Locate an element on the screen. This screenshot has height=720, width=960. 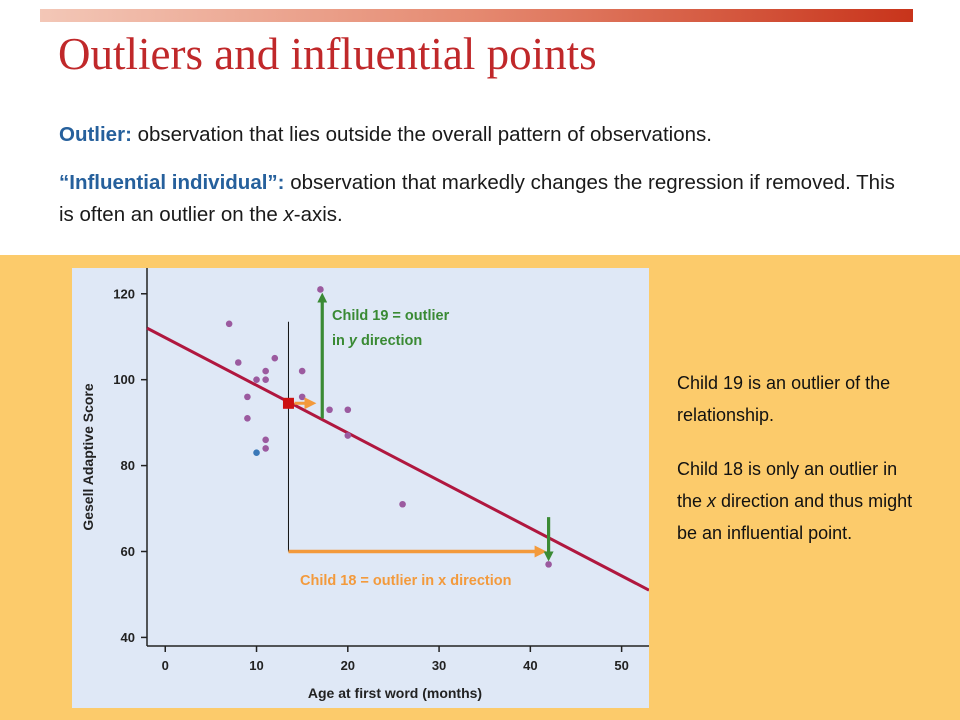
y-tick-label: 60 is located at coordinates (128, 551).